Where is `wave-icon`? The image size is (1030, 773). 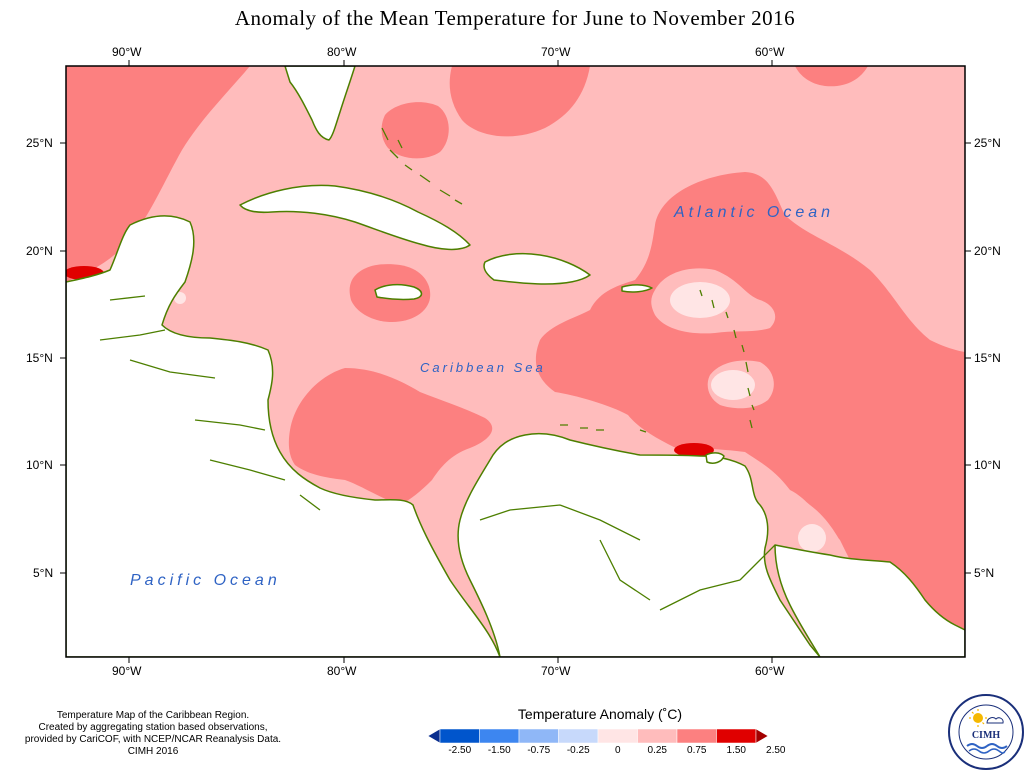
wave-icon is located at coordinates (987, 746).